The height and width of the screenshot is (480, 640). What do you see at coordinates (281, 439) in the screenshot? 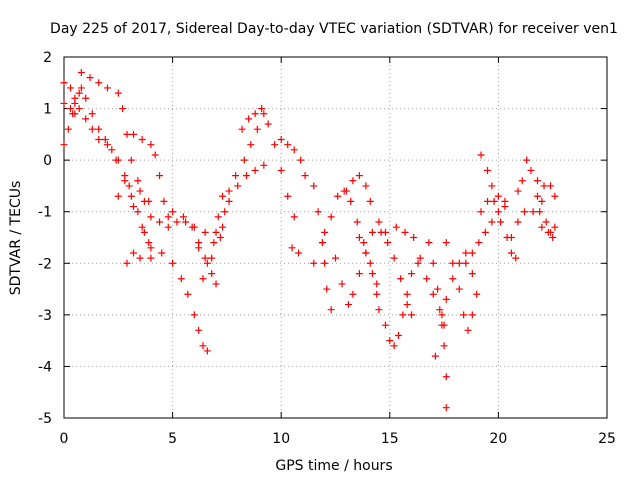
I see `x-tick-label: 10` at bounding box center [281, 439].